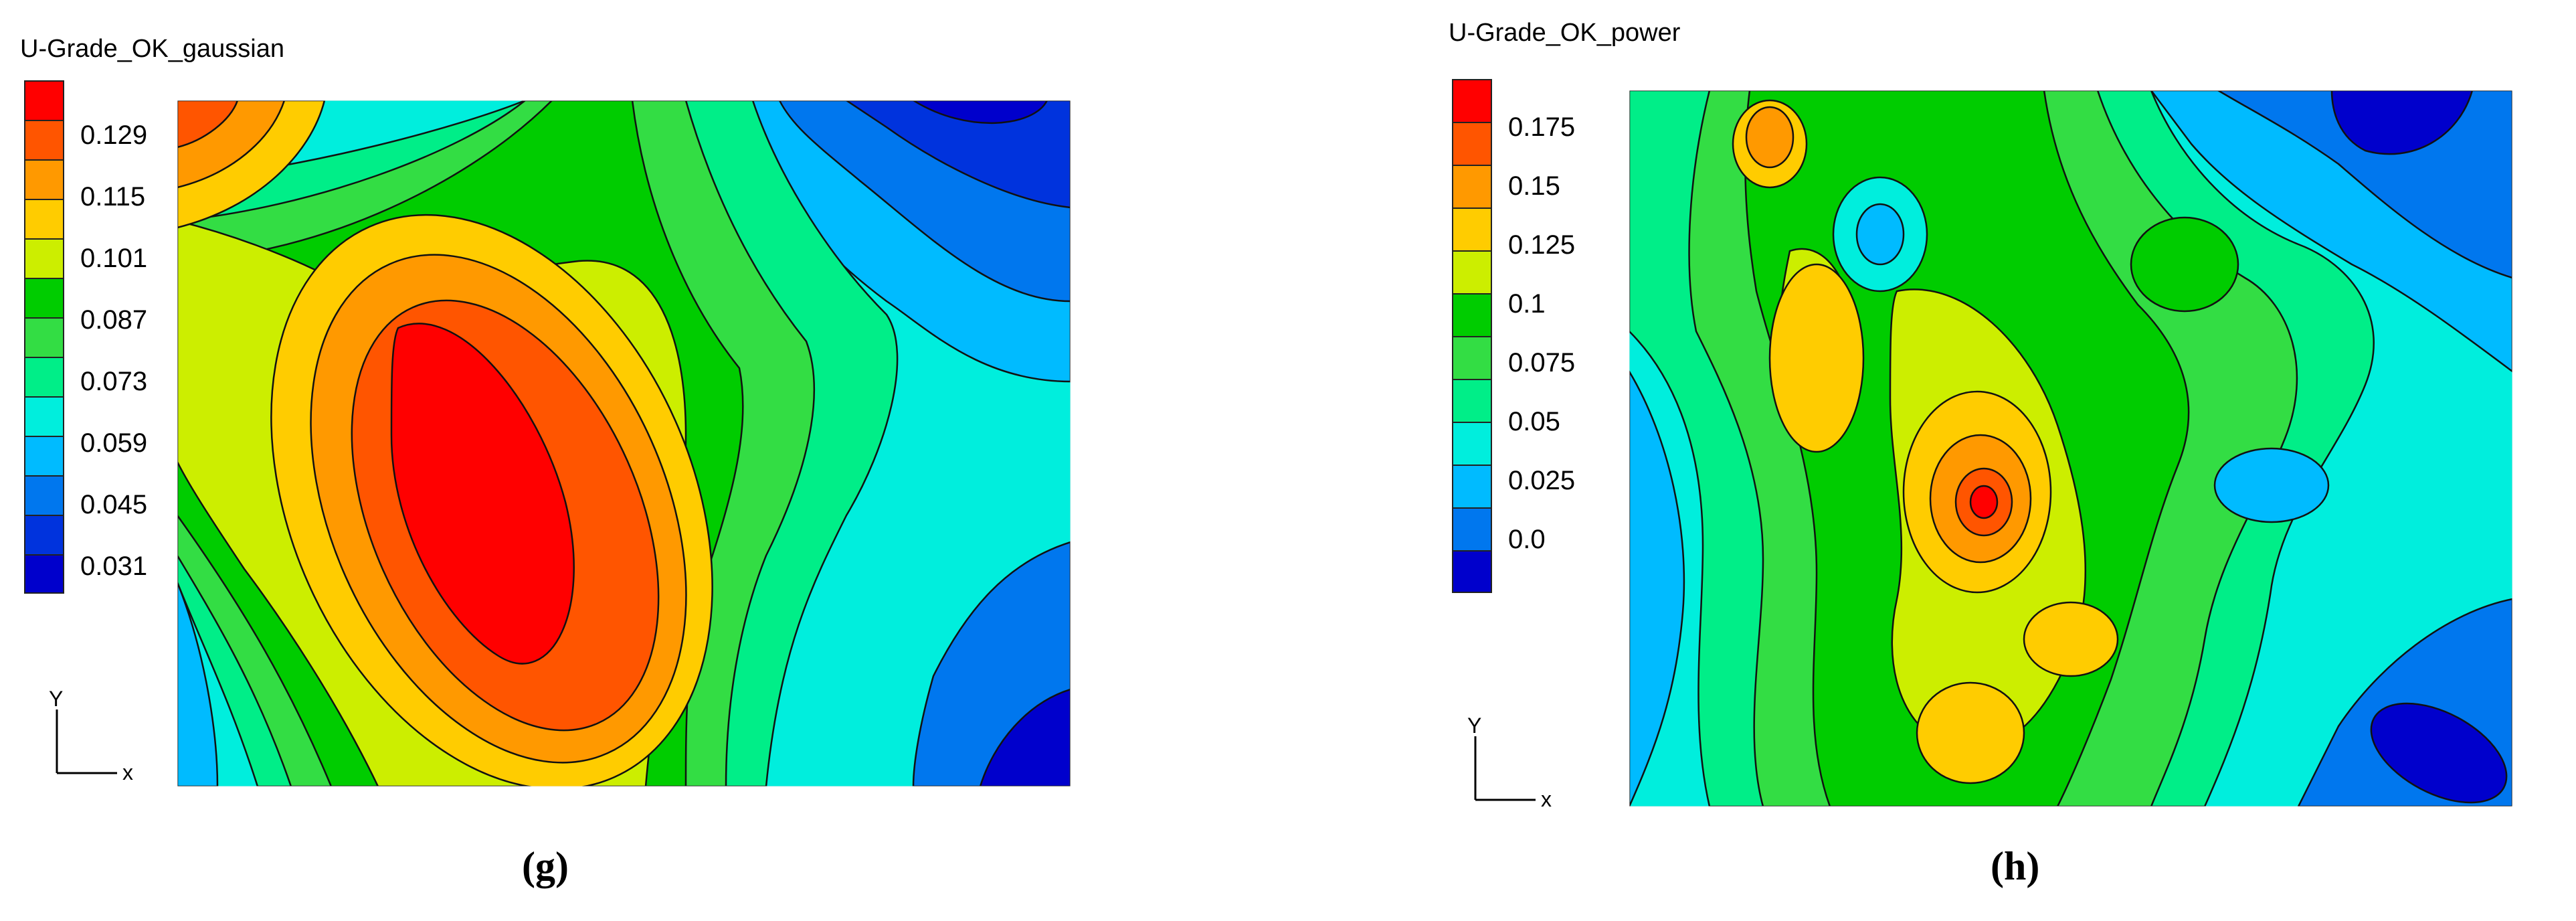 The width and height of the screenshot is (2576, 921). What do you see at coordinates (114, 258) in the screenshot?
I see `legend-tick-label: 0.101` at bounding box center [114, 258].